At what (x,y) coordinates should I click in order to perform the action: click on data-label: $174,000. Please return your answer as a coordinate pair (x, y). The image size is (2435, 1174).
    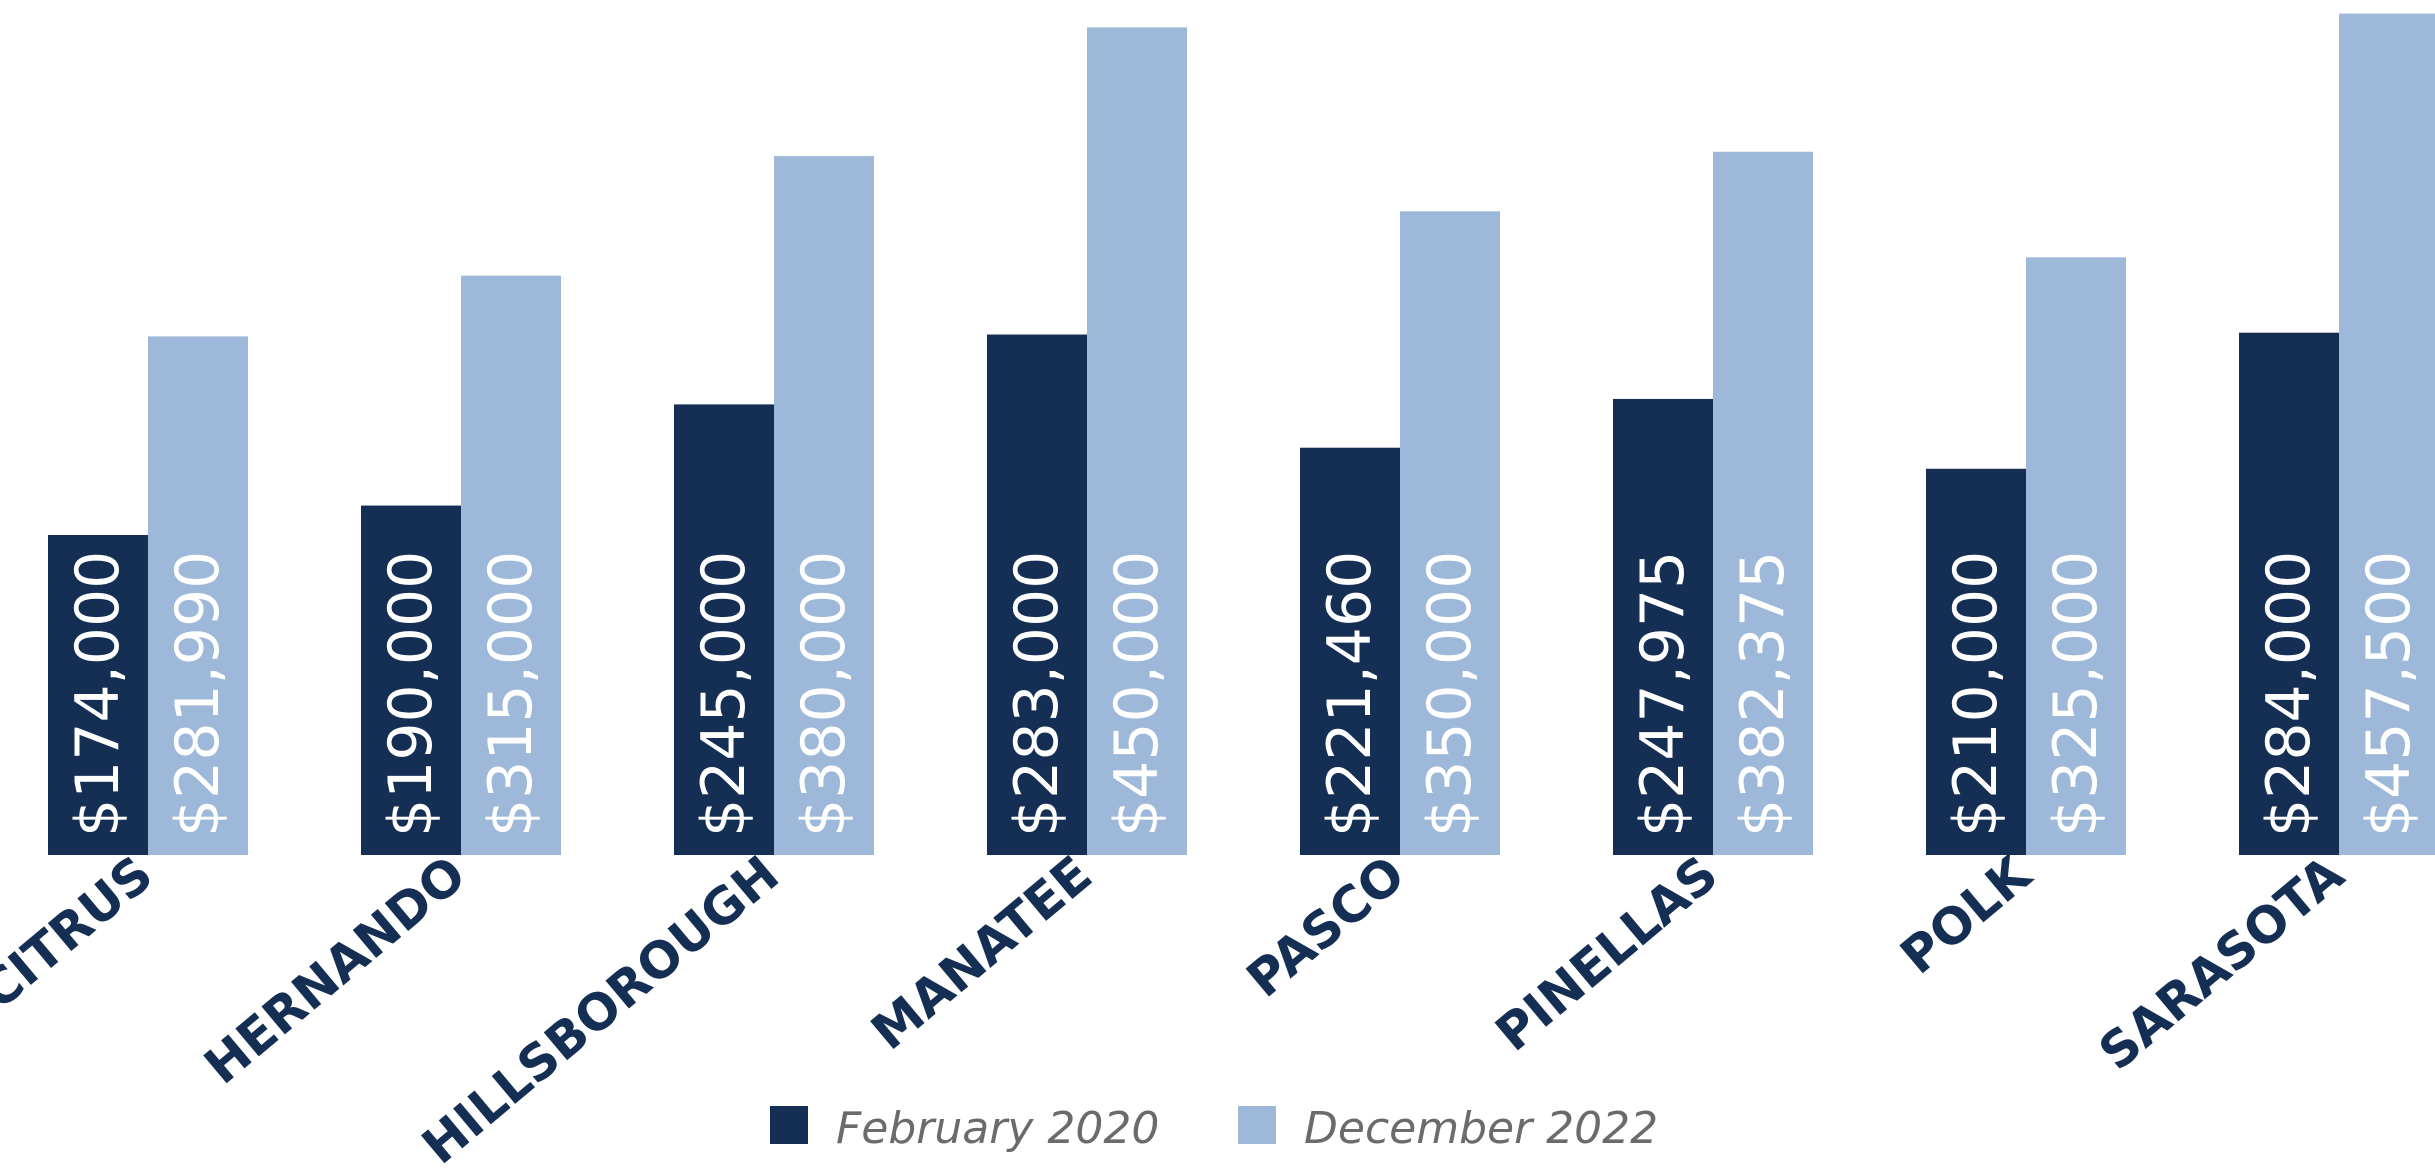
    Looking at the image, I should click on (98, 694).